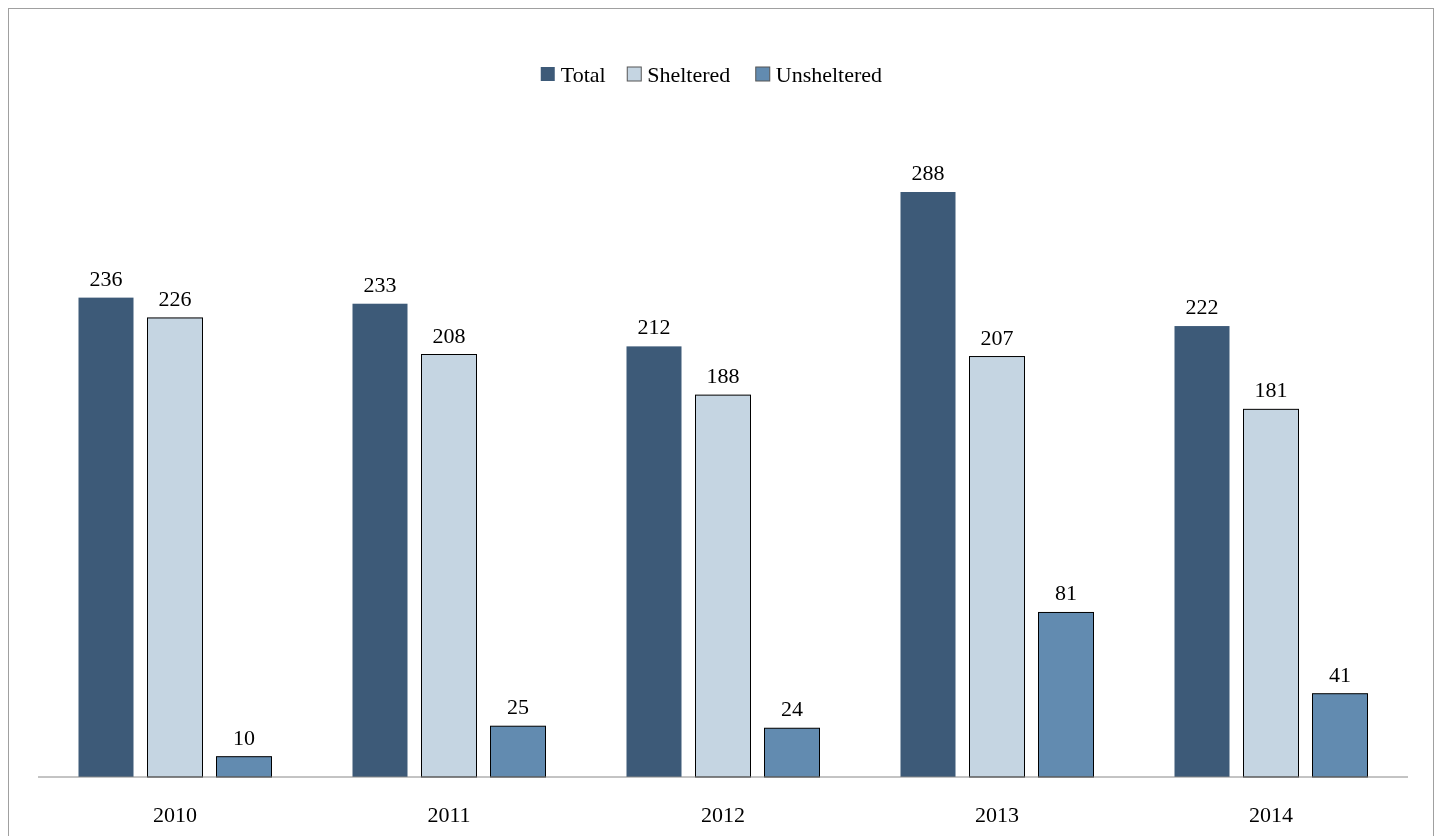 The image size is (1442, 836). What do you see at coordinates (654, 327) in the screenshot?
I see `data-label: 212` at bounding box center [654, 327].